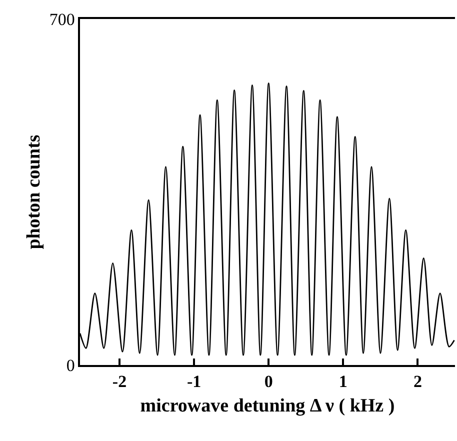 This screenshot has height=441, width=457. Describe the element at coordinates (119, 382) in the screenshot. I see `x-tick-label: -2` at that location.